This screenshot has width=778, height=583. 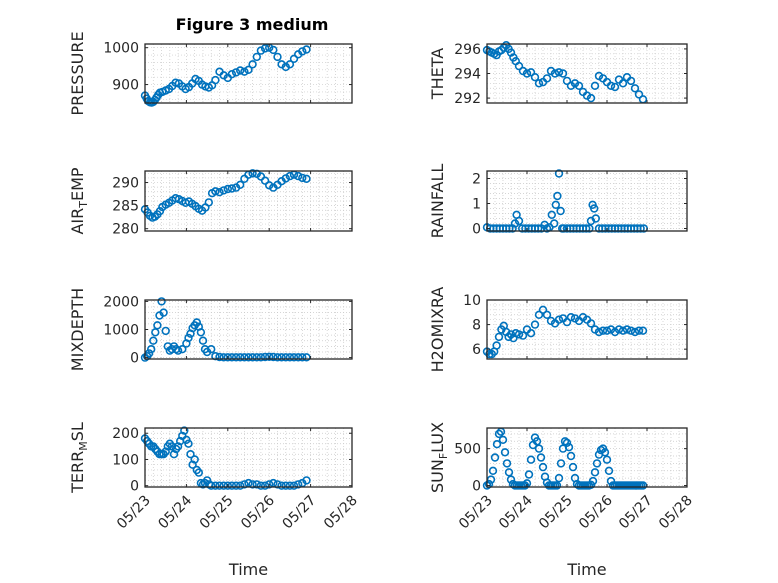 I want to click on y-tick-label: 1000, so click(x=121, y=331).